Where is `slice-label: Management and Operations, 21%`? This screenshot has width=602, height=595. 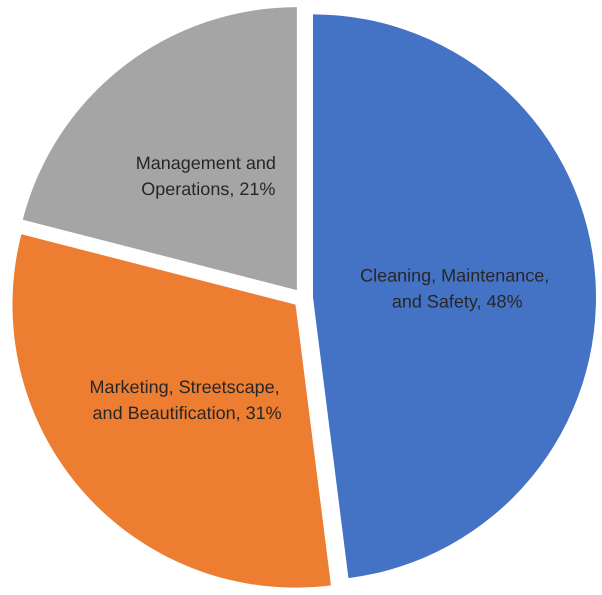
slice-label: Management and Operations, 21% is located at coordinates (208, 175).